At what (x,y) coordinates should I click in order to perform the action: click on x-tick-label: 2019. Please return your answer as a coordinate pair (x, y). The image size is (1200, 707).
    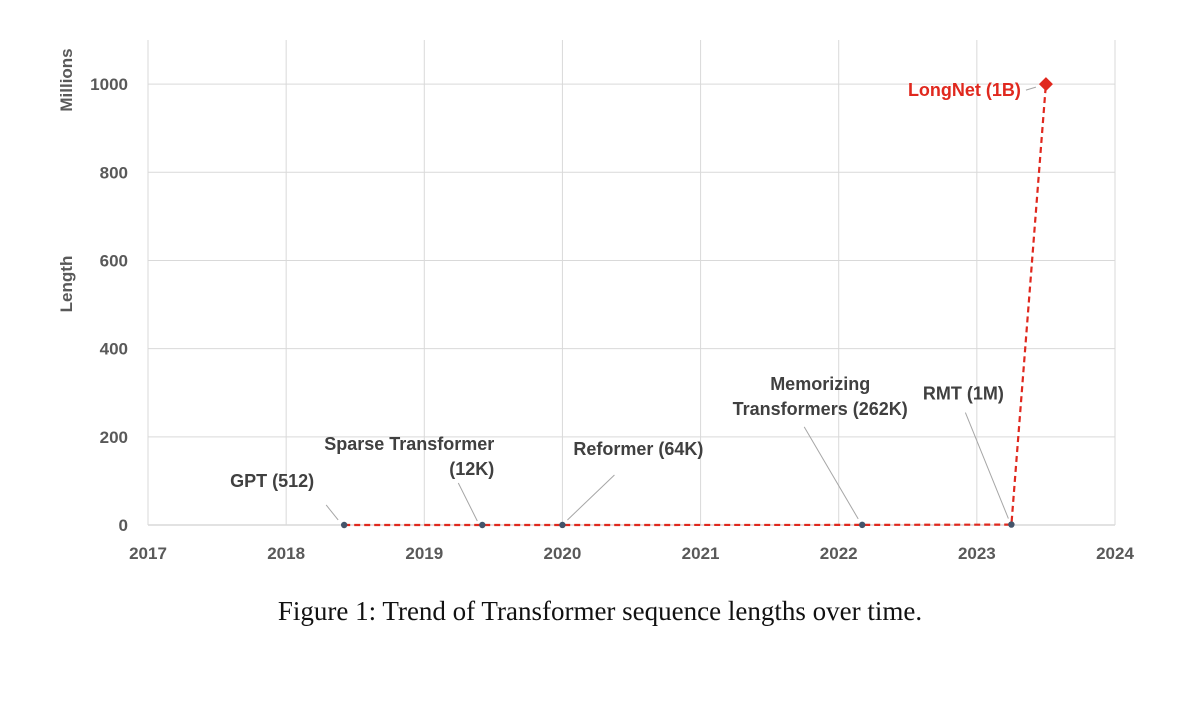
    Looking at the image, I should click on (424, 553).